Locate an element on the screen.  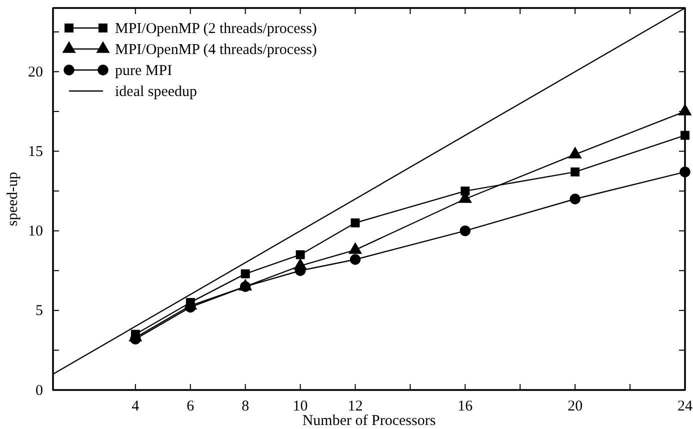
x-axis-title: Number of Processors is located at coordinates (369, 421).